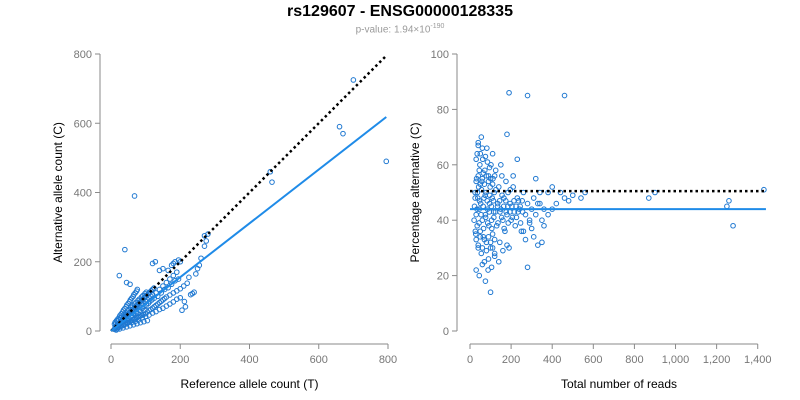 Image resolution: width=800 pixels, height=400 pixels. Describe the element at coordinates (415, 192) in the screenshot. I see `y-axis-label: Percentage alternative (C)` at that location.